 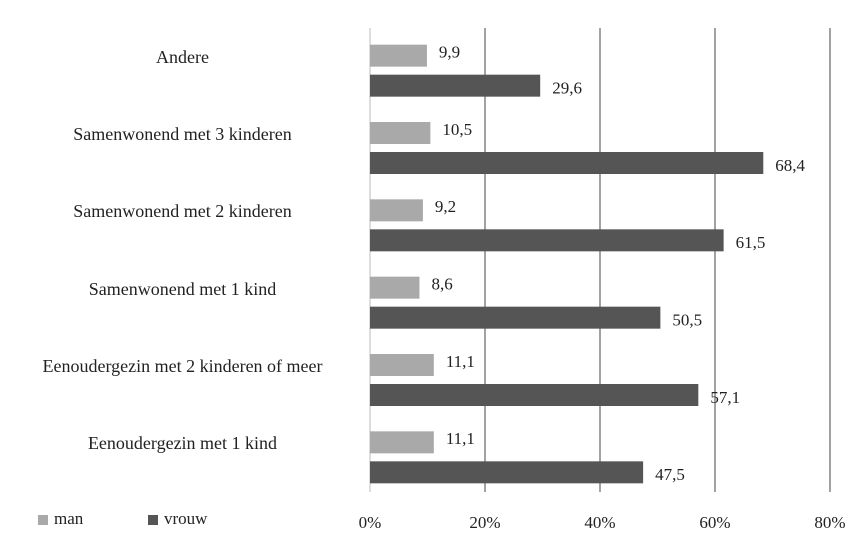 What do you see at coordinates (186, 518) in the screenshot?
I see `legend-label: vrouw` at bounding box center [186, 518].